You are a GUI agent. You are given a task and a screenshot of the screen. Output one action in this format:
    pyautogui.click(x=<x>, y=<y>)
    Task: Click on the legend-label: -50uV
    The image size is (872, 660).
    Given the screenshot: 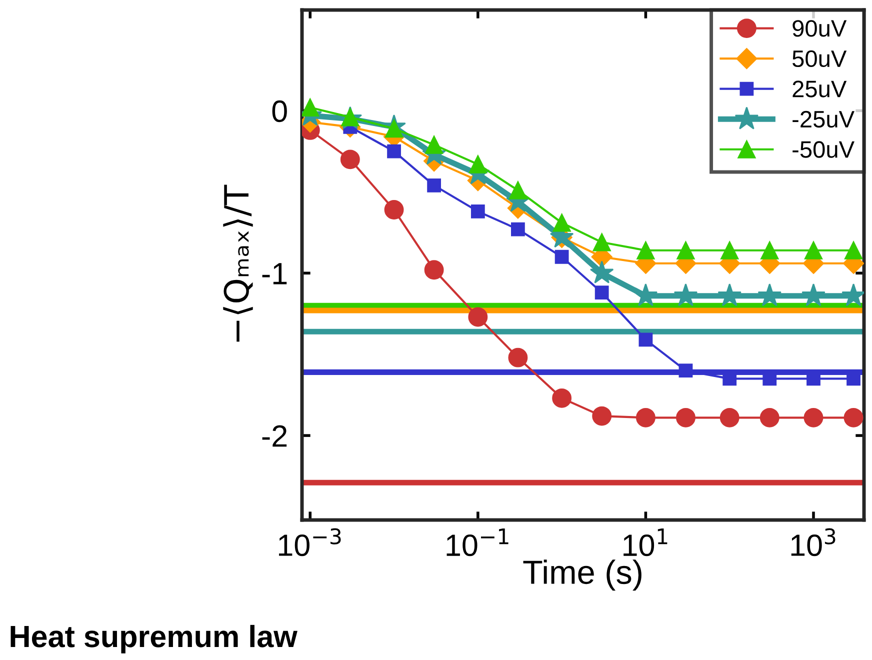 What is the action you would take?
    pyautogui.click(x=823, y=149)
    